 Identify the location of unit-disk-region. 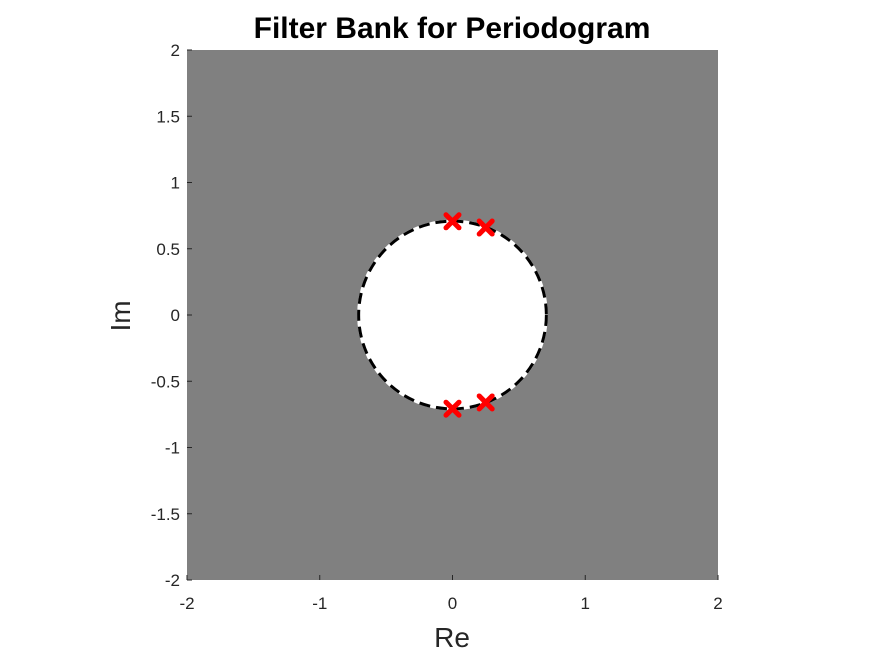
(452, 315).